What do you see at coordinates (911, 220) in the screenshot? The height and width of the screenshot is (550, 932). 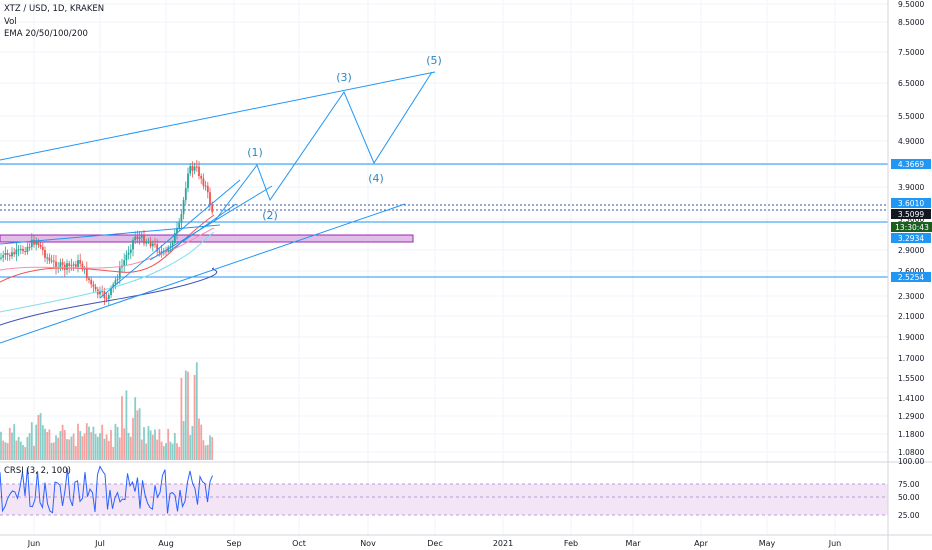 I see `axis-badges: 4.3669 3.6010 3.5099 3.2934 2.5254 13:30:43` at bounding box center [911, 220].